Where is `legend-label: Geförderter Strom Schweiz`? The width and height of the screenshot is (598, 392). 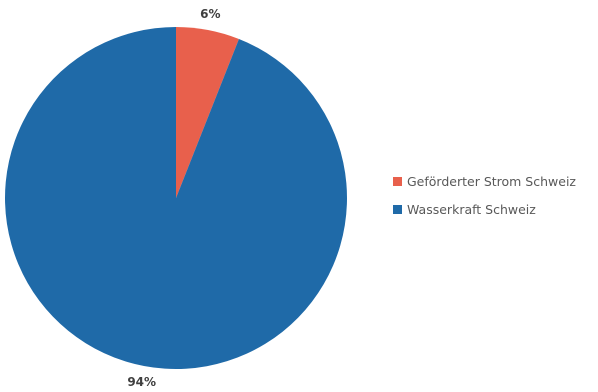
legend-label: Geförderter Strom Schweiz is located at coordinates (491, 181).